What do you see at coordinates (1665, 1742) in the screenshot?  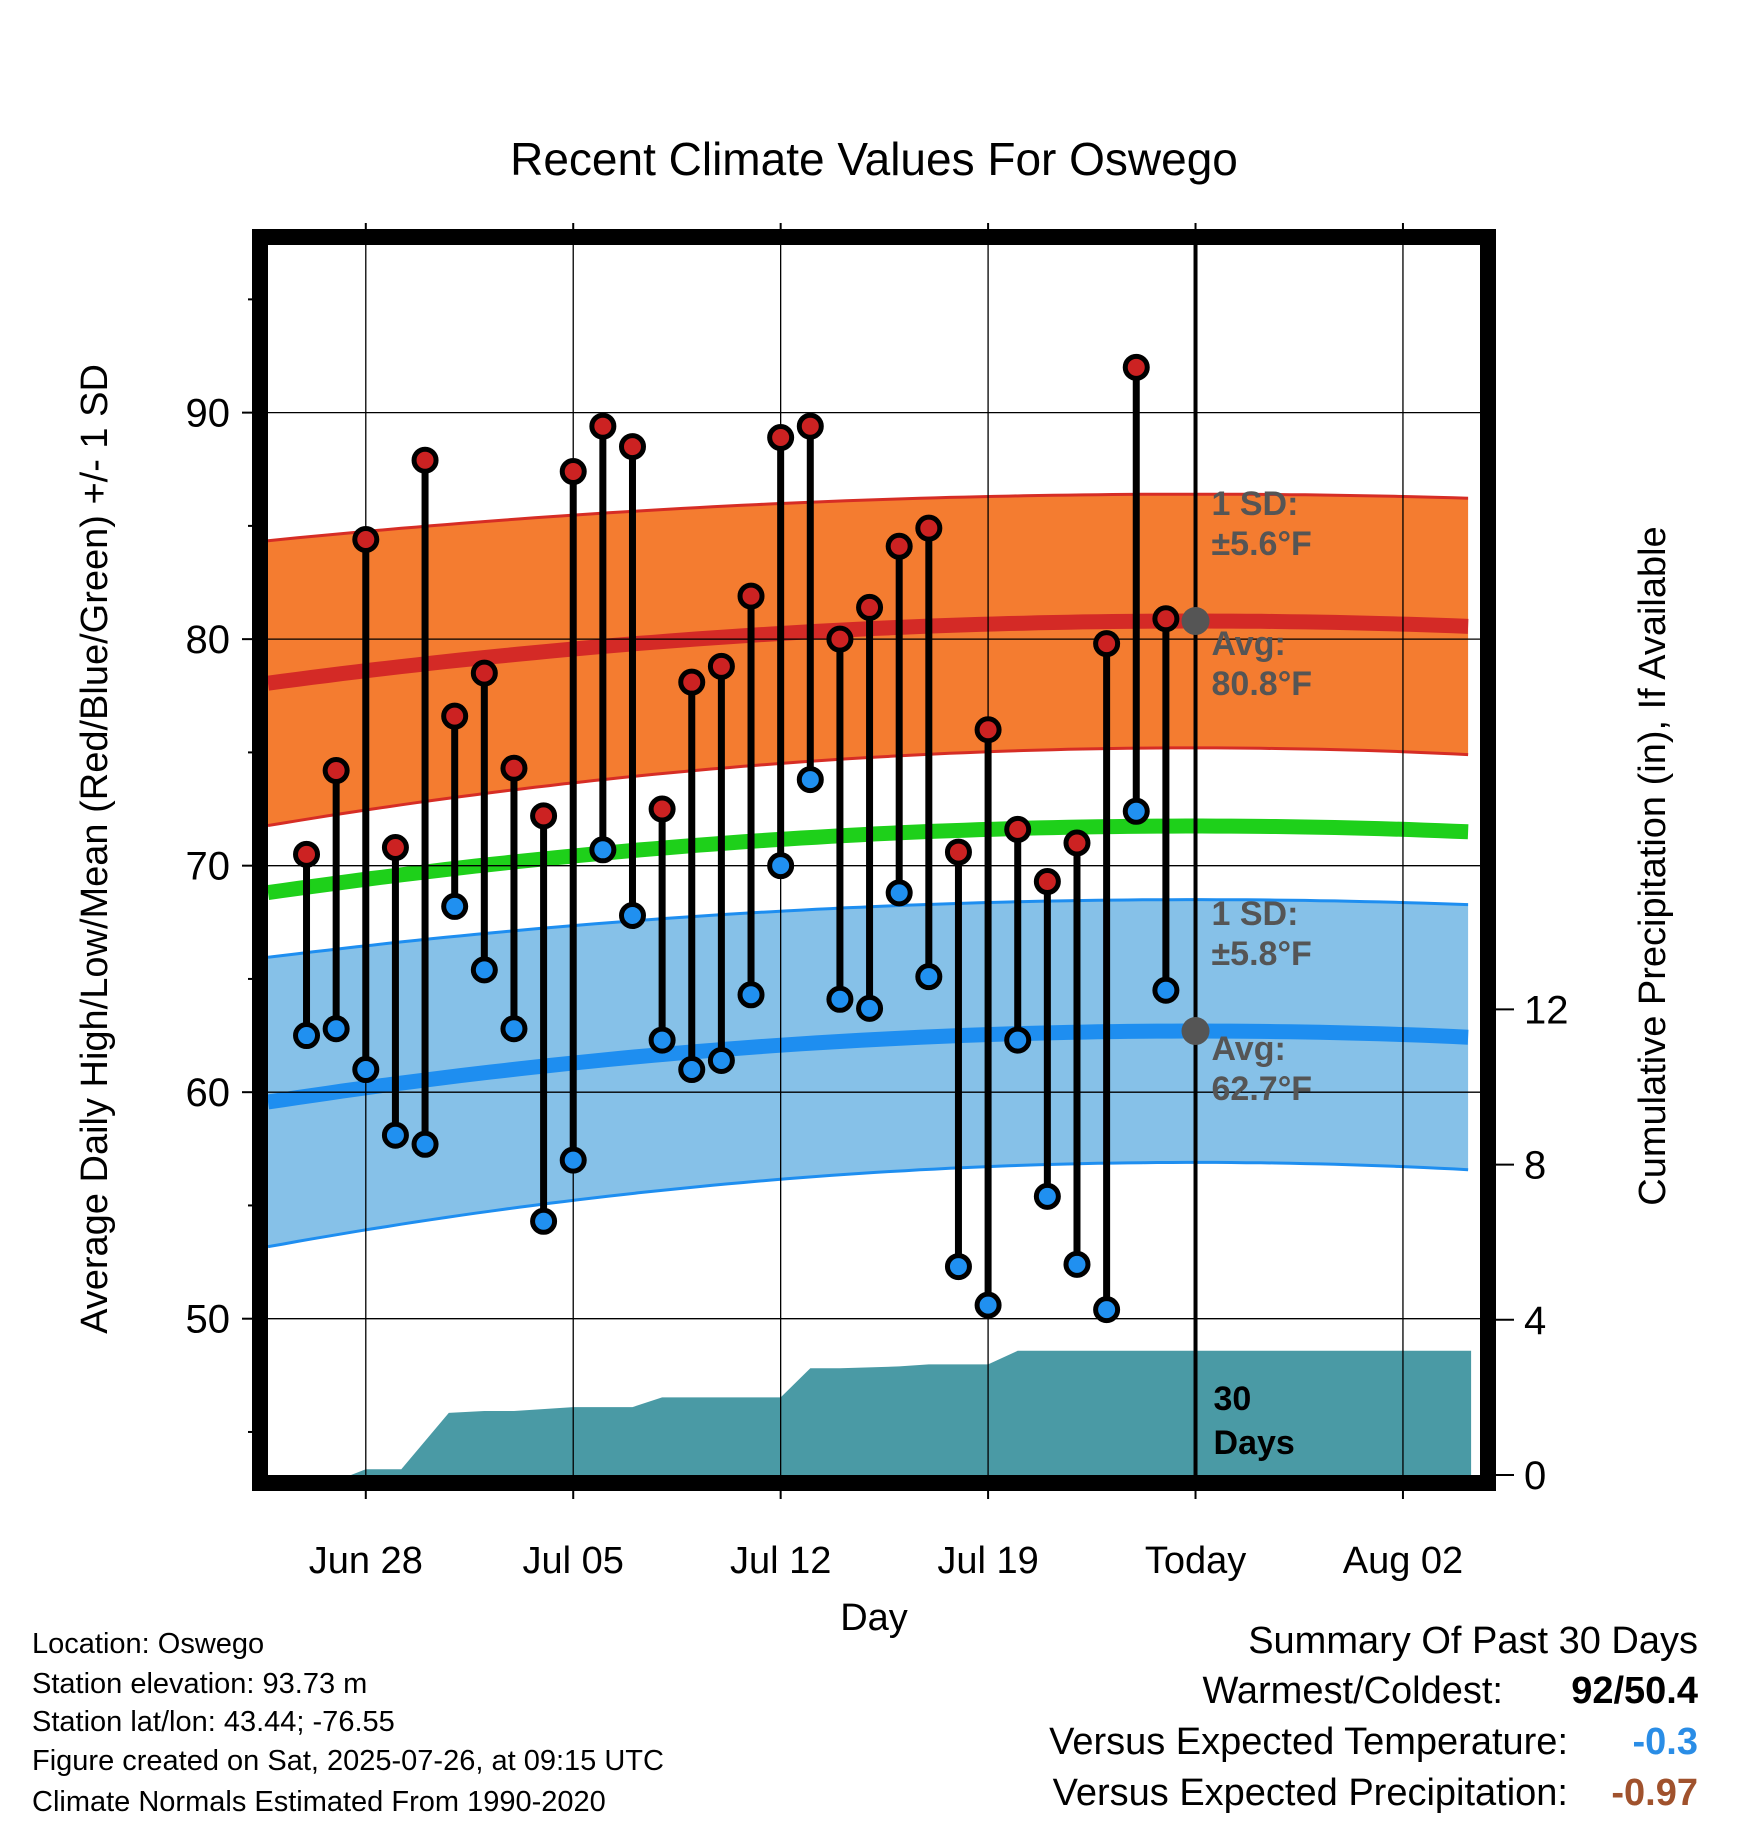 I see `temp-diff-value: -0.3` at bounding box center [1665, 1742].